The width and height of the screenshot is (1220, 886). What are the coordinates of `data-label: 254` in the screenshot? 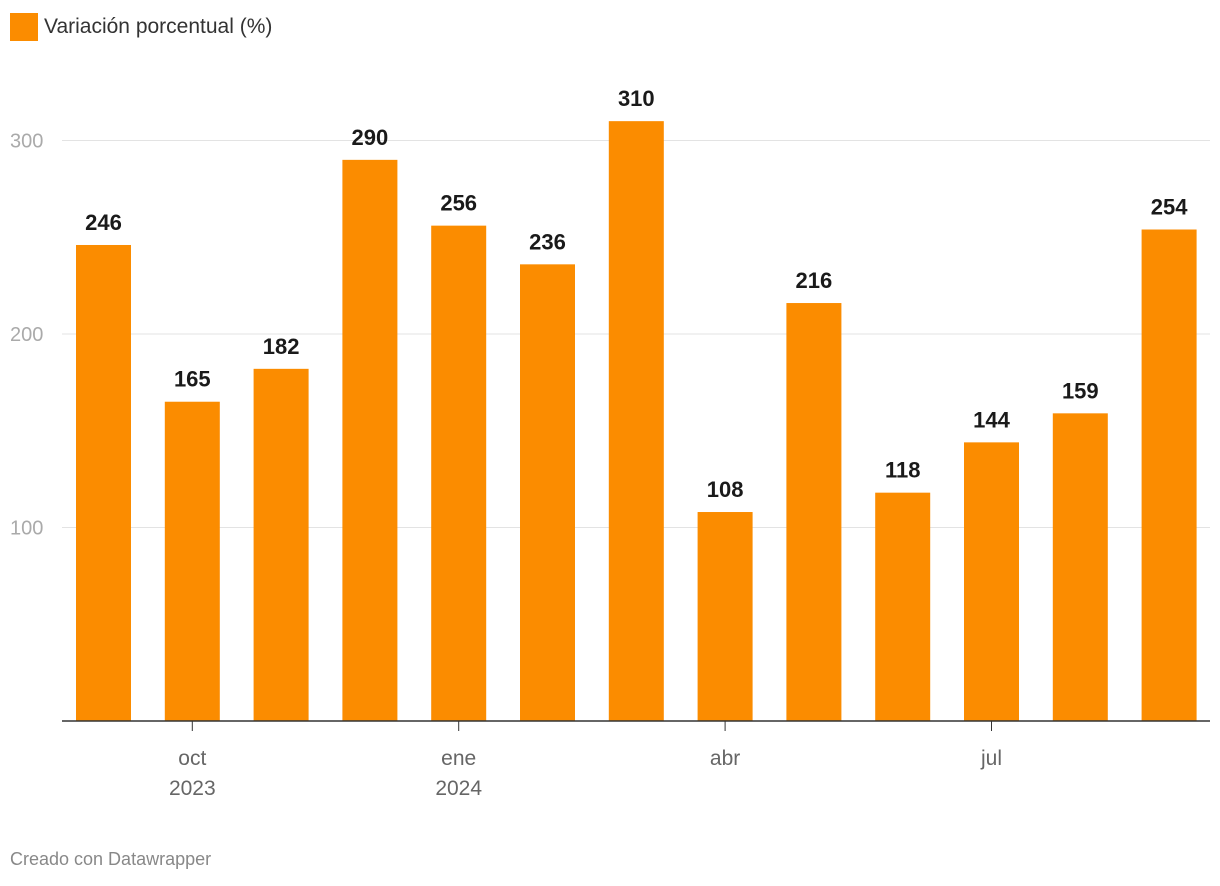 It's located at (1169, 207).